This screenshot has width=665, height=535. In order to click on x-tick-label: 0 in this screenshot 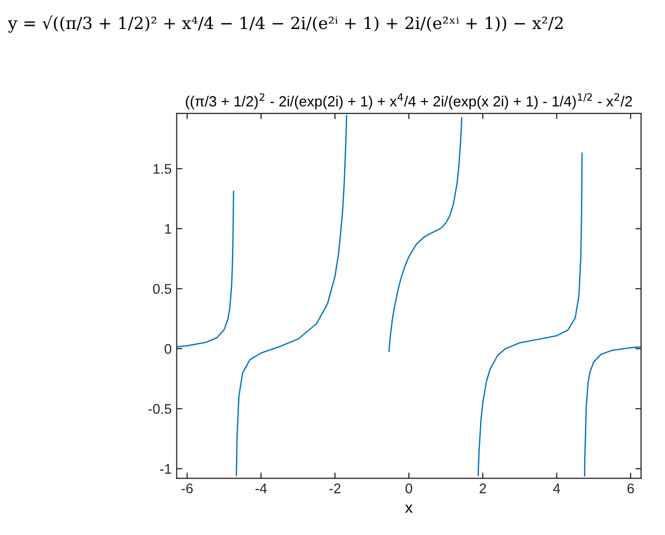, I will do `click(409, 489)`.